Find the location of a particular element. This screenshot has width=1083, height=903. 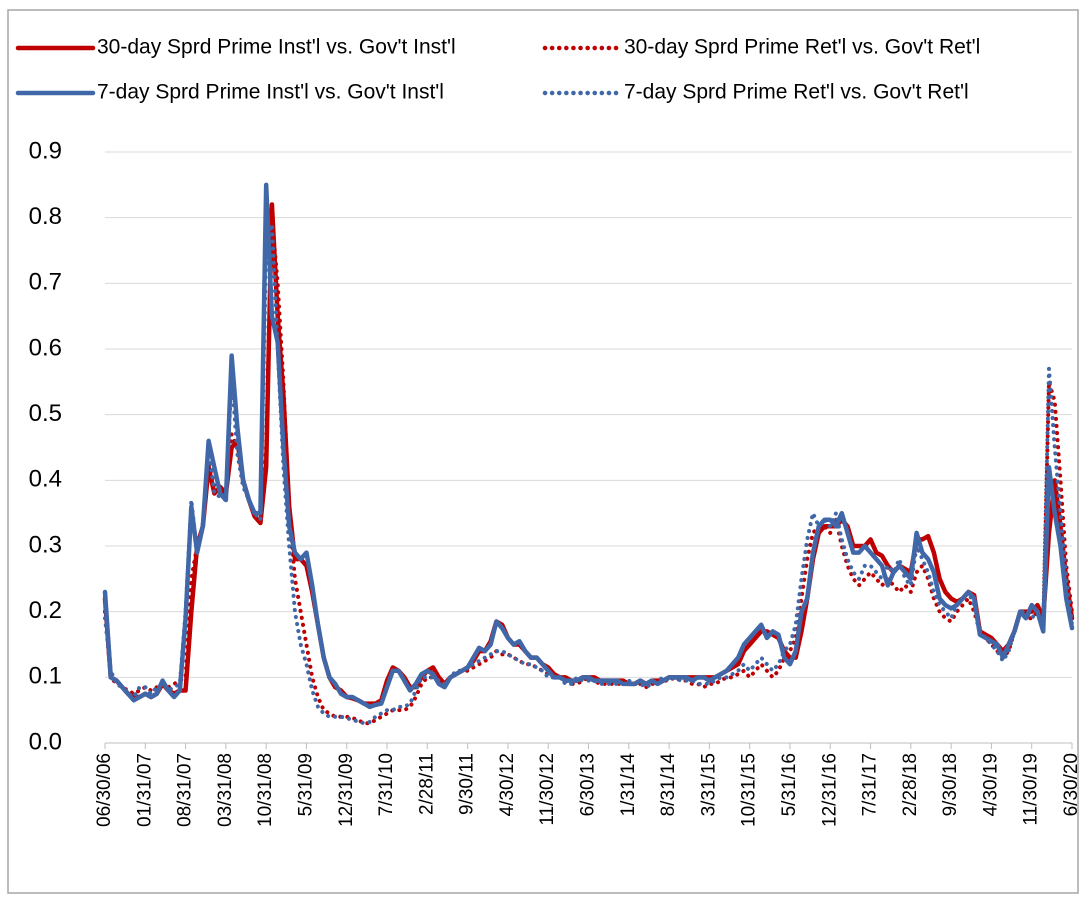

x-tick-label: 3/31/15 is located at coordinates (708, 784).